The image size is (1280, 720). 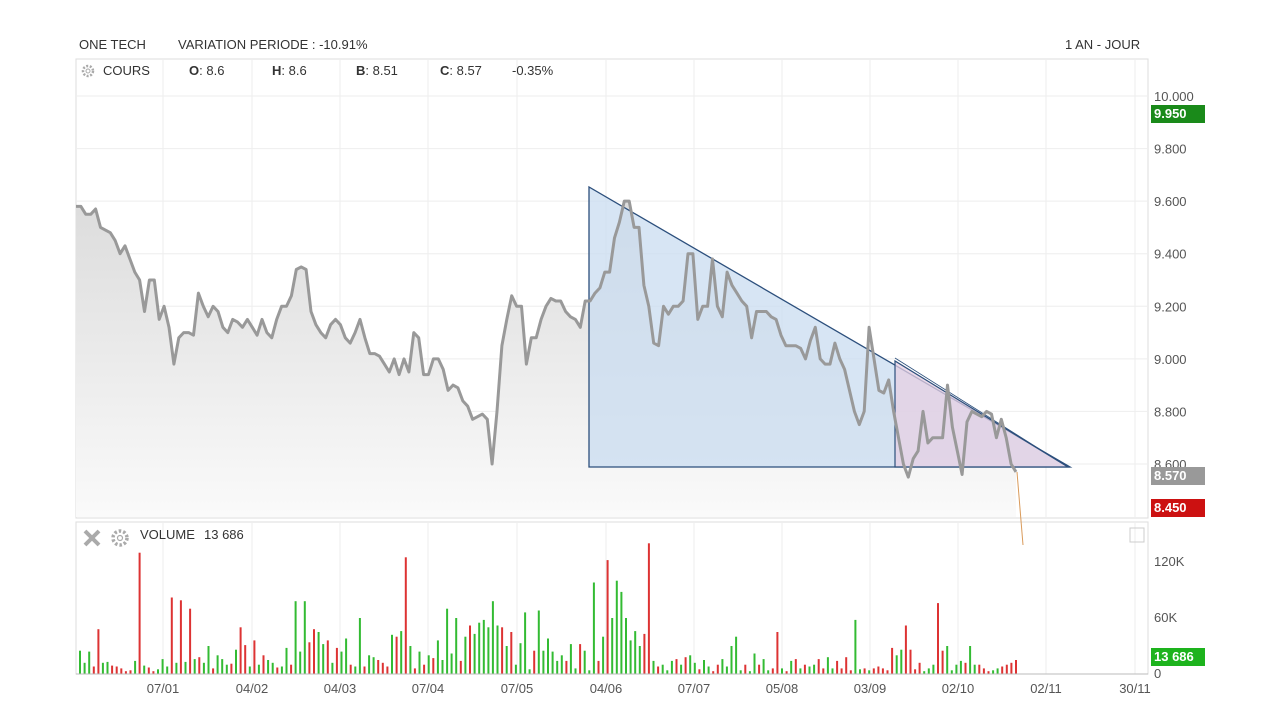 I want to click on x-tick-label: 03/09, so click(x=870, y=688).